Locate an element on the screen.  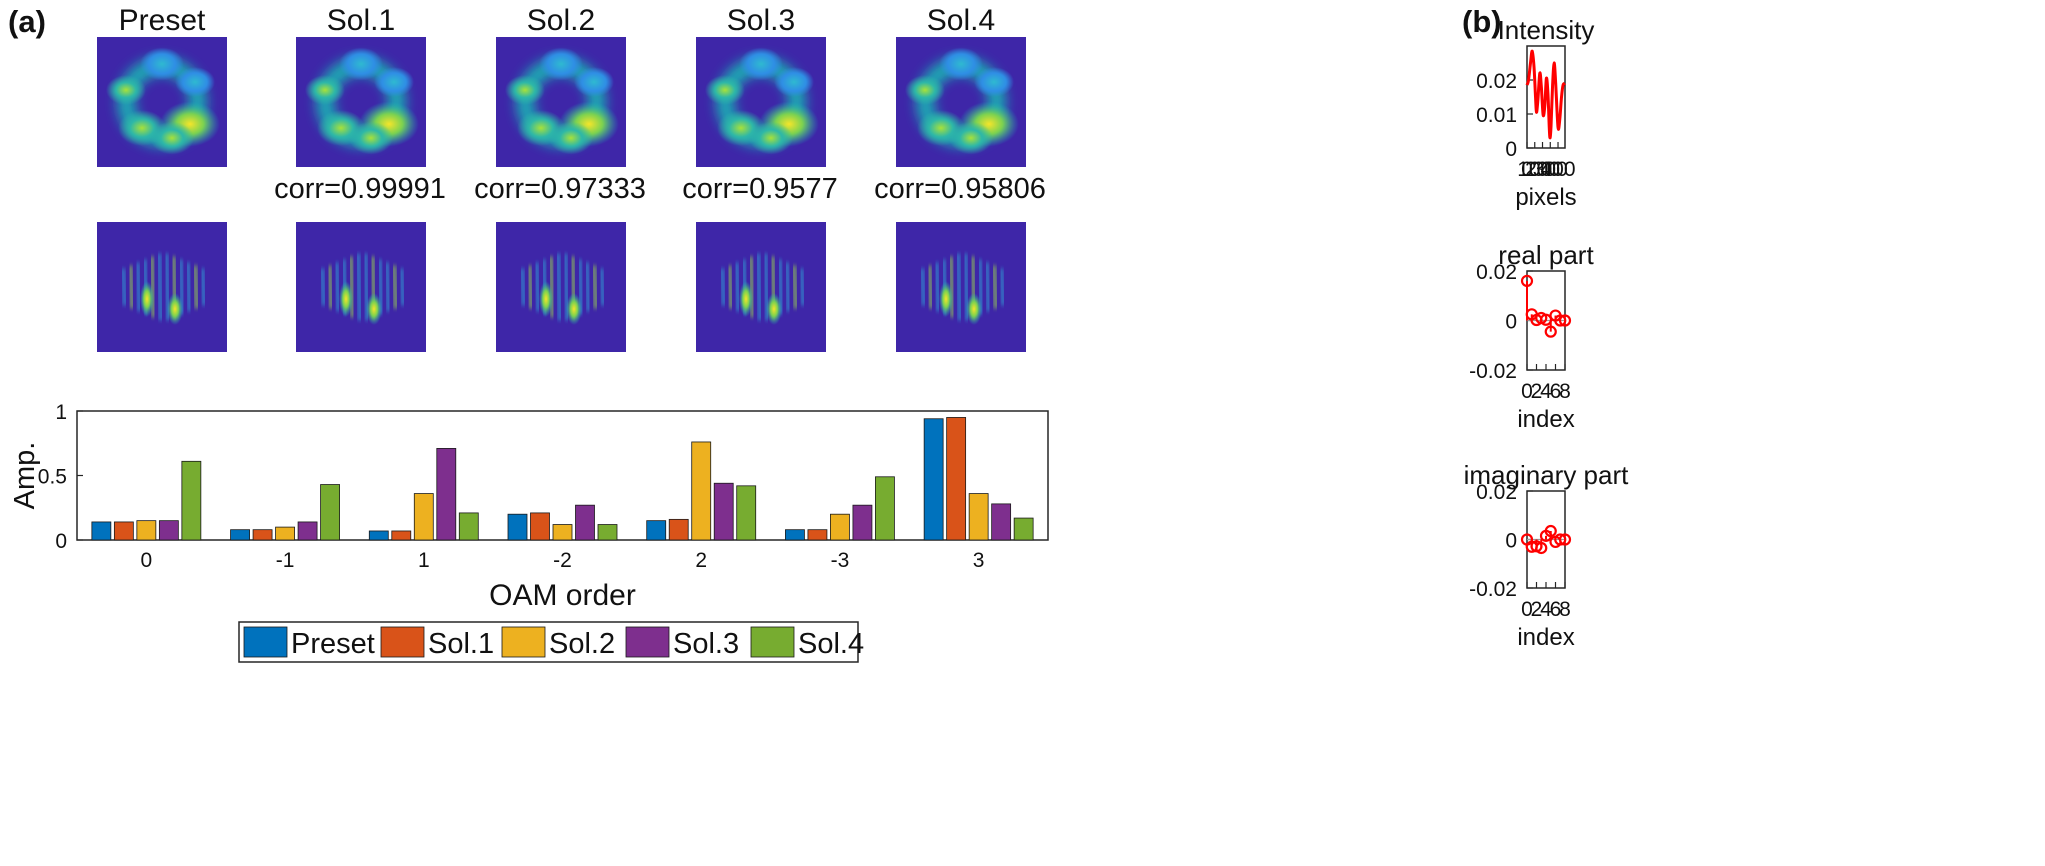
bar-Sol.3-0 is located at coordinates (168, 530).